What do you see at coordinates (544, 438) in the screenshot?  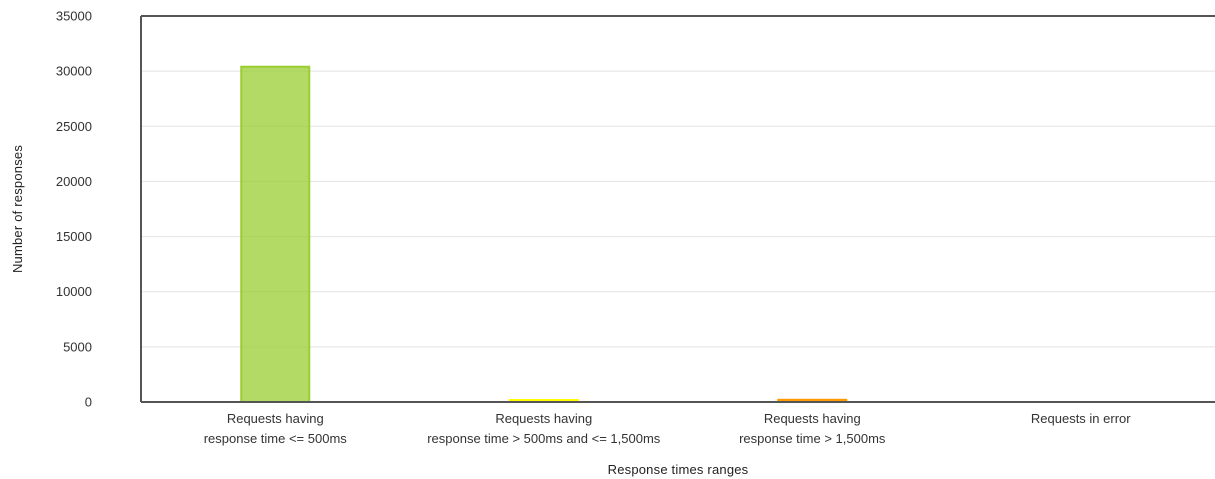 I see `x-category-label-line: response time > 500ms and <= 1,500ms` at bounding box center [544, 438].